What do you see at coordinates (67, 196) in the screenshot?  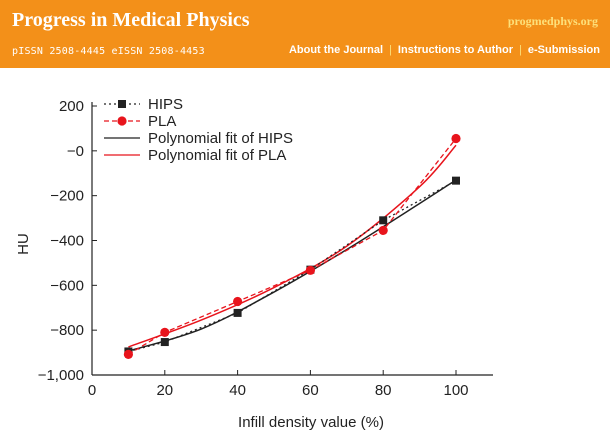 I see `y-tick-label: −200` at bounding box center [67, 196].